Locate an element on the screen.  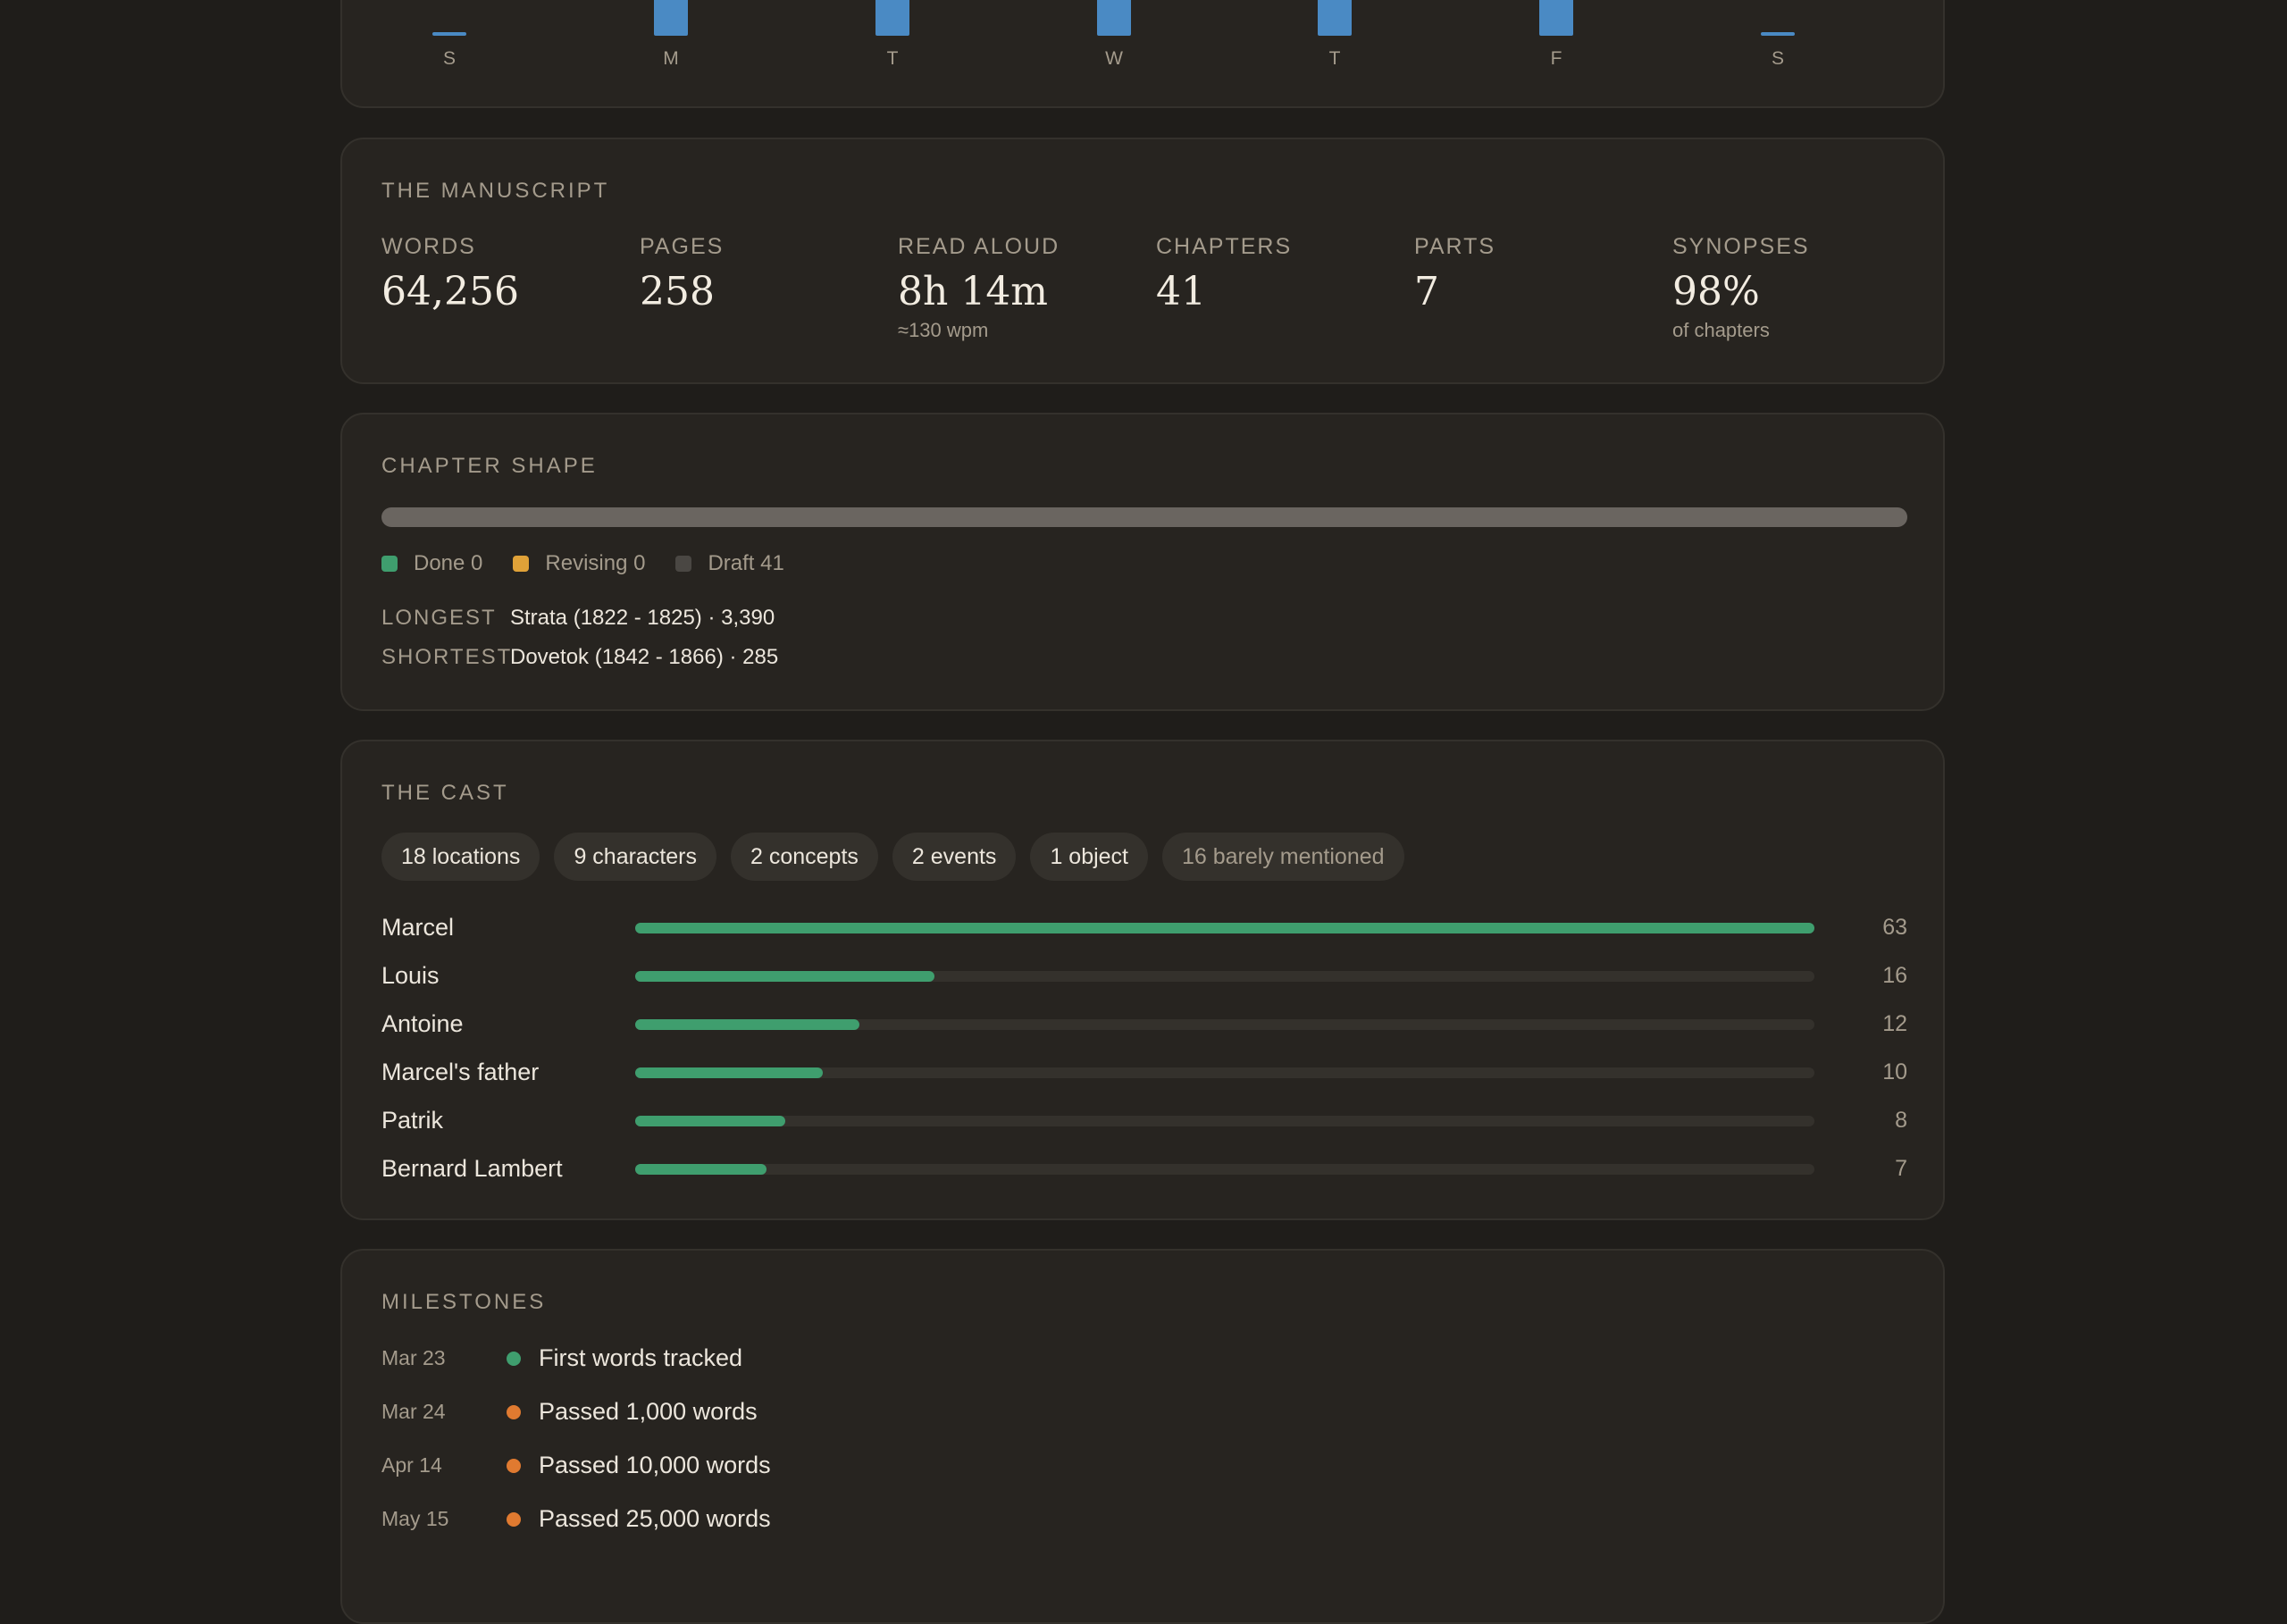
milestone-date: May 15 is located at coordinates (415, 1518).